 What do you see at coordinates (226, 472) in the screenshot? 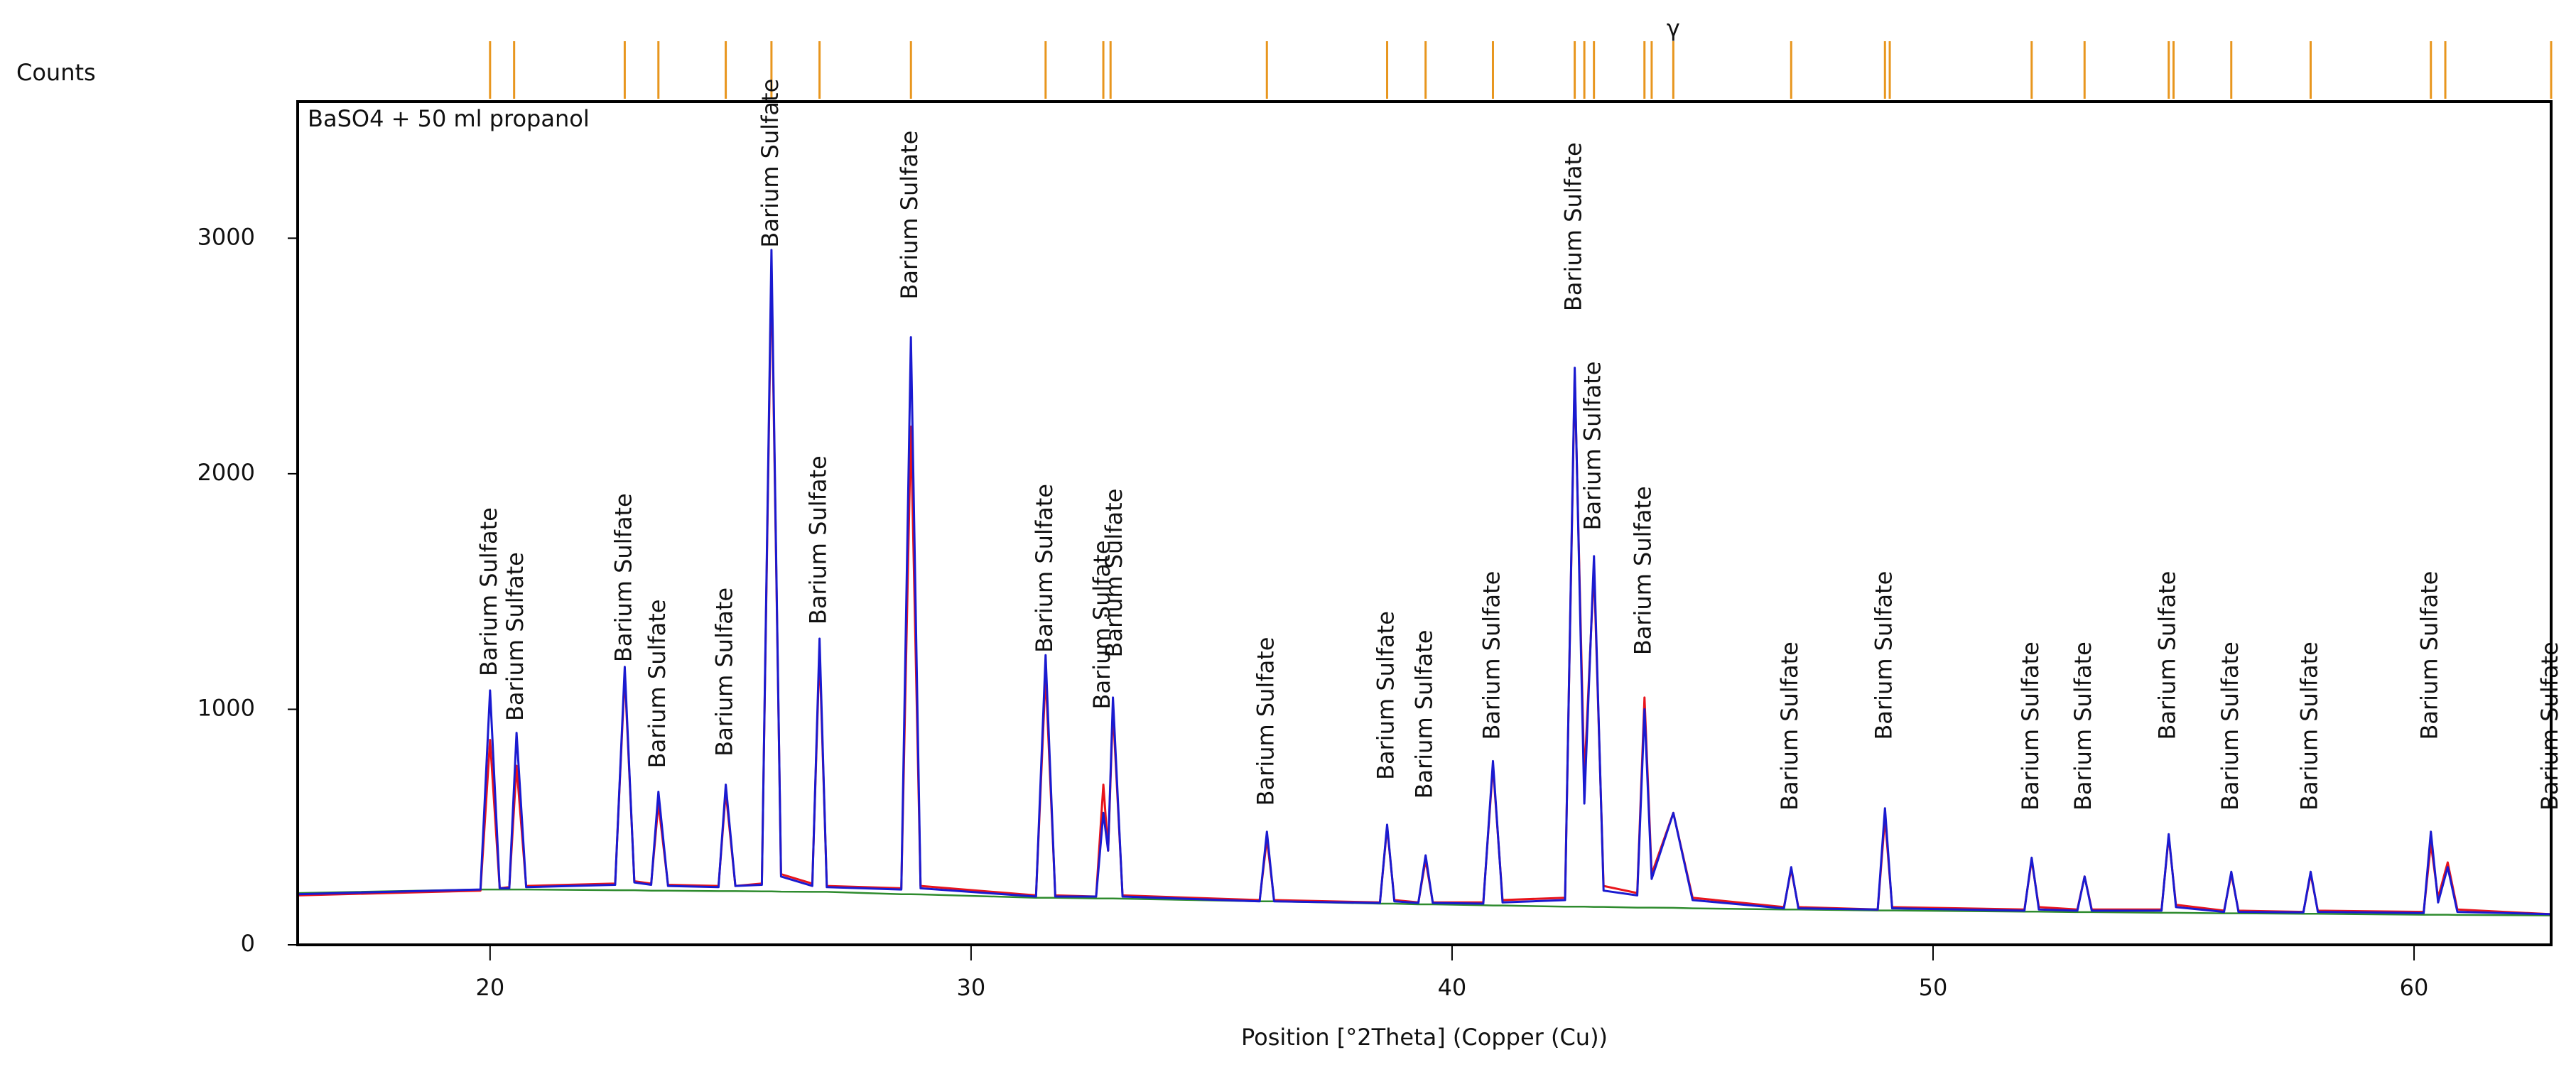
I see `y-tick-label: 2000` at bounding box center [226, 472].